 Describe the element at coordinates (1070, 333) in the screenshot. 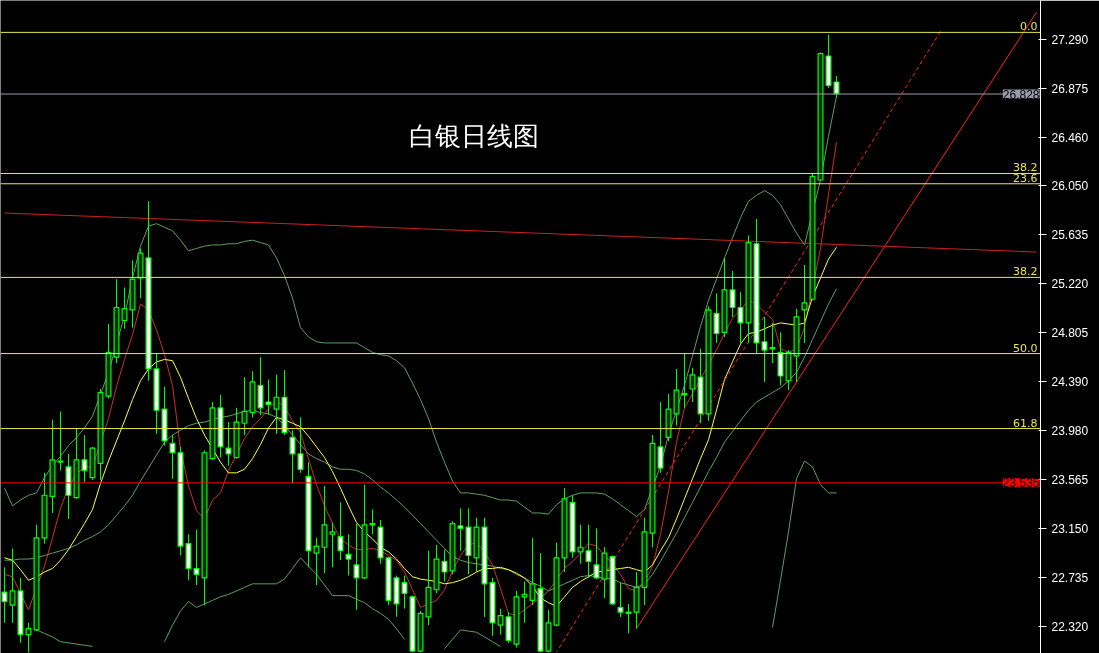

I see `y-tick-label: 24.805` at that location.